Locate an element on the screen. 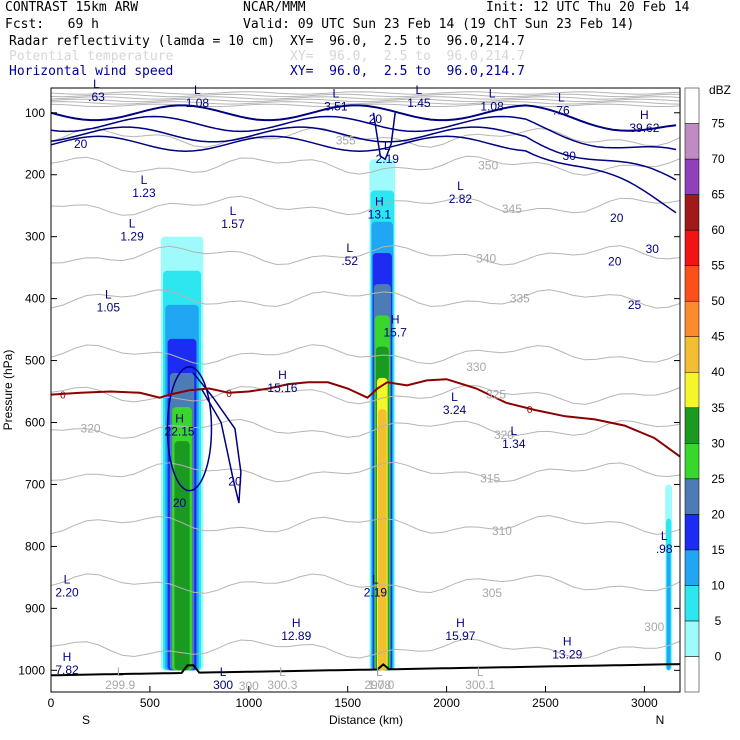 The image size is (740, 740). south-label: S is located at coordinates (86, 720).